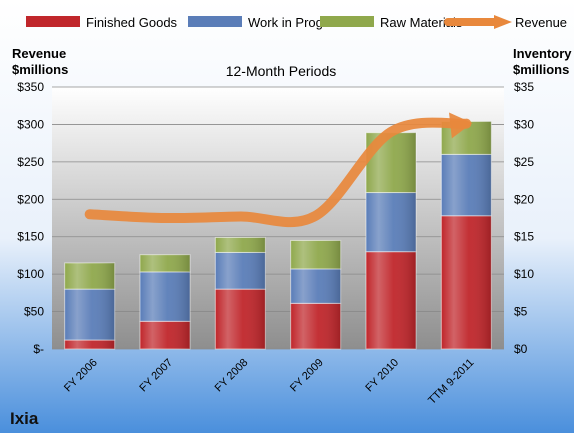 This screenshot has width=574, height=438. Describe the element at coordinates (541, 69) in the screenshot. I see `right-axis-title-line2: $millions` at that location.